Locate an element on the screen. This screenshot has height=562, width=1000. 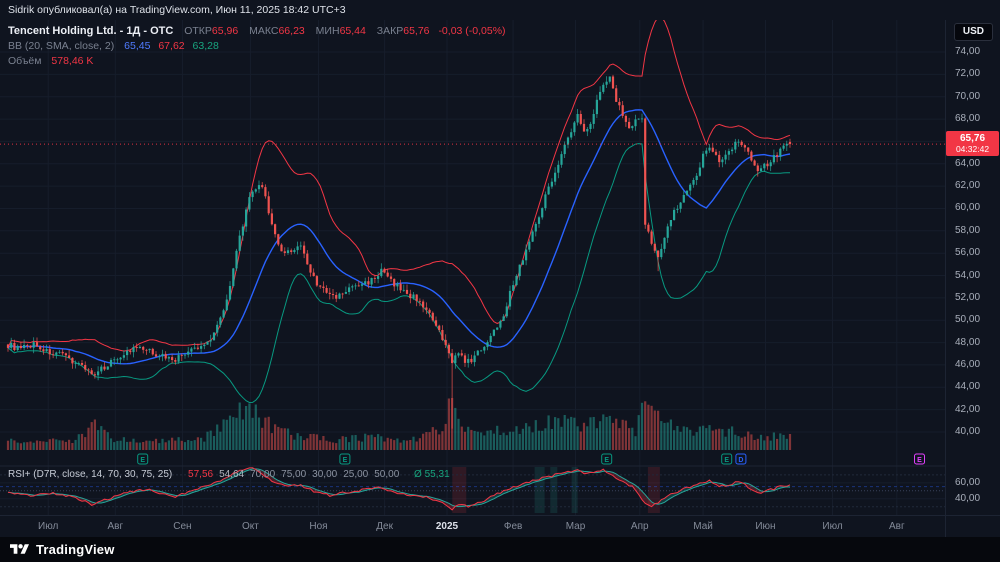
price-axis-label: 42,00 is located at coordinates (968, 409).